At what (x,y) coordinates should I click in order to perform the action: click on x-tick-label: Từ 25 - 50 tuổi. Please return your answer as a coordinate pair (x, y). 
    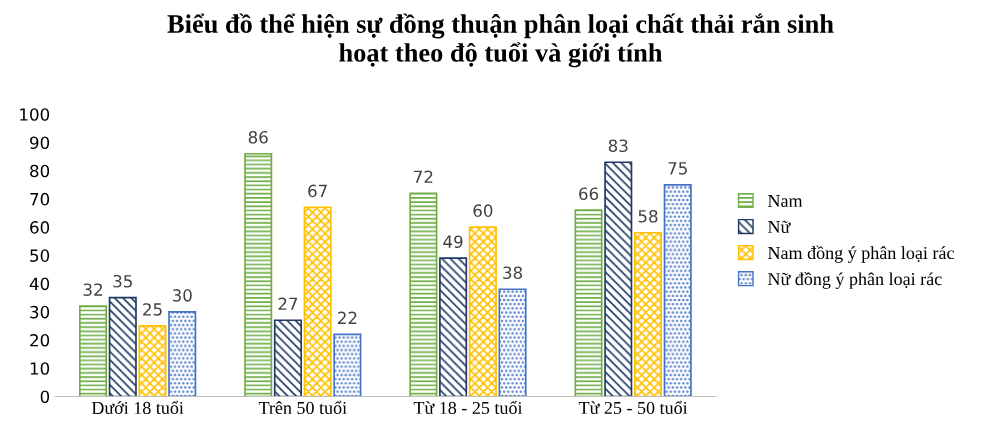
    Looking at the image, I should click on (633, 407).